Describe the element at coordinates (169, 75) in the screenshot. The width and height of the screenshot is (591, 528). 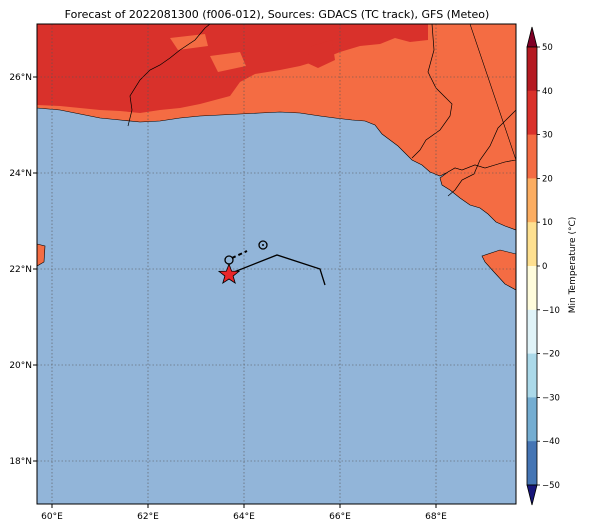
I see `border-oman-uae` at that location.